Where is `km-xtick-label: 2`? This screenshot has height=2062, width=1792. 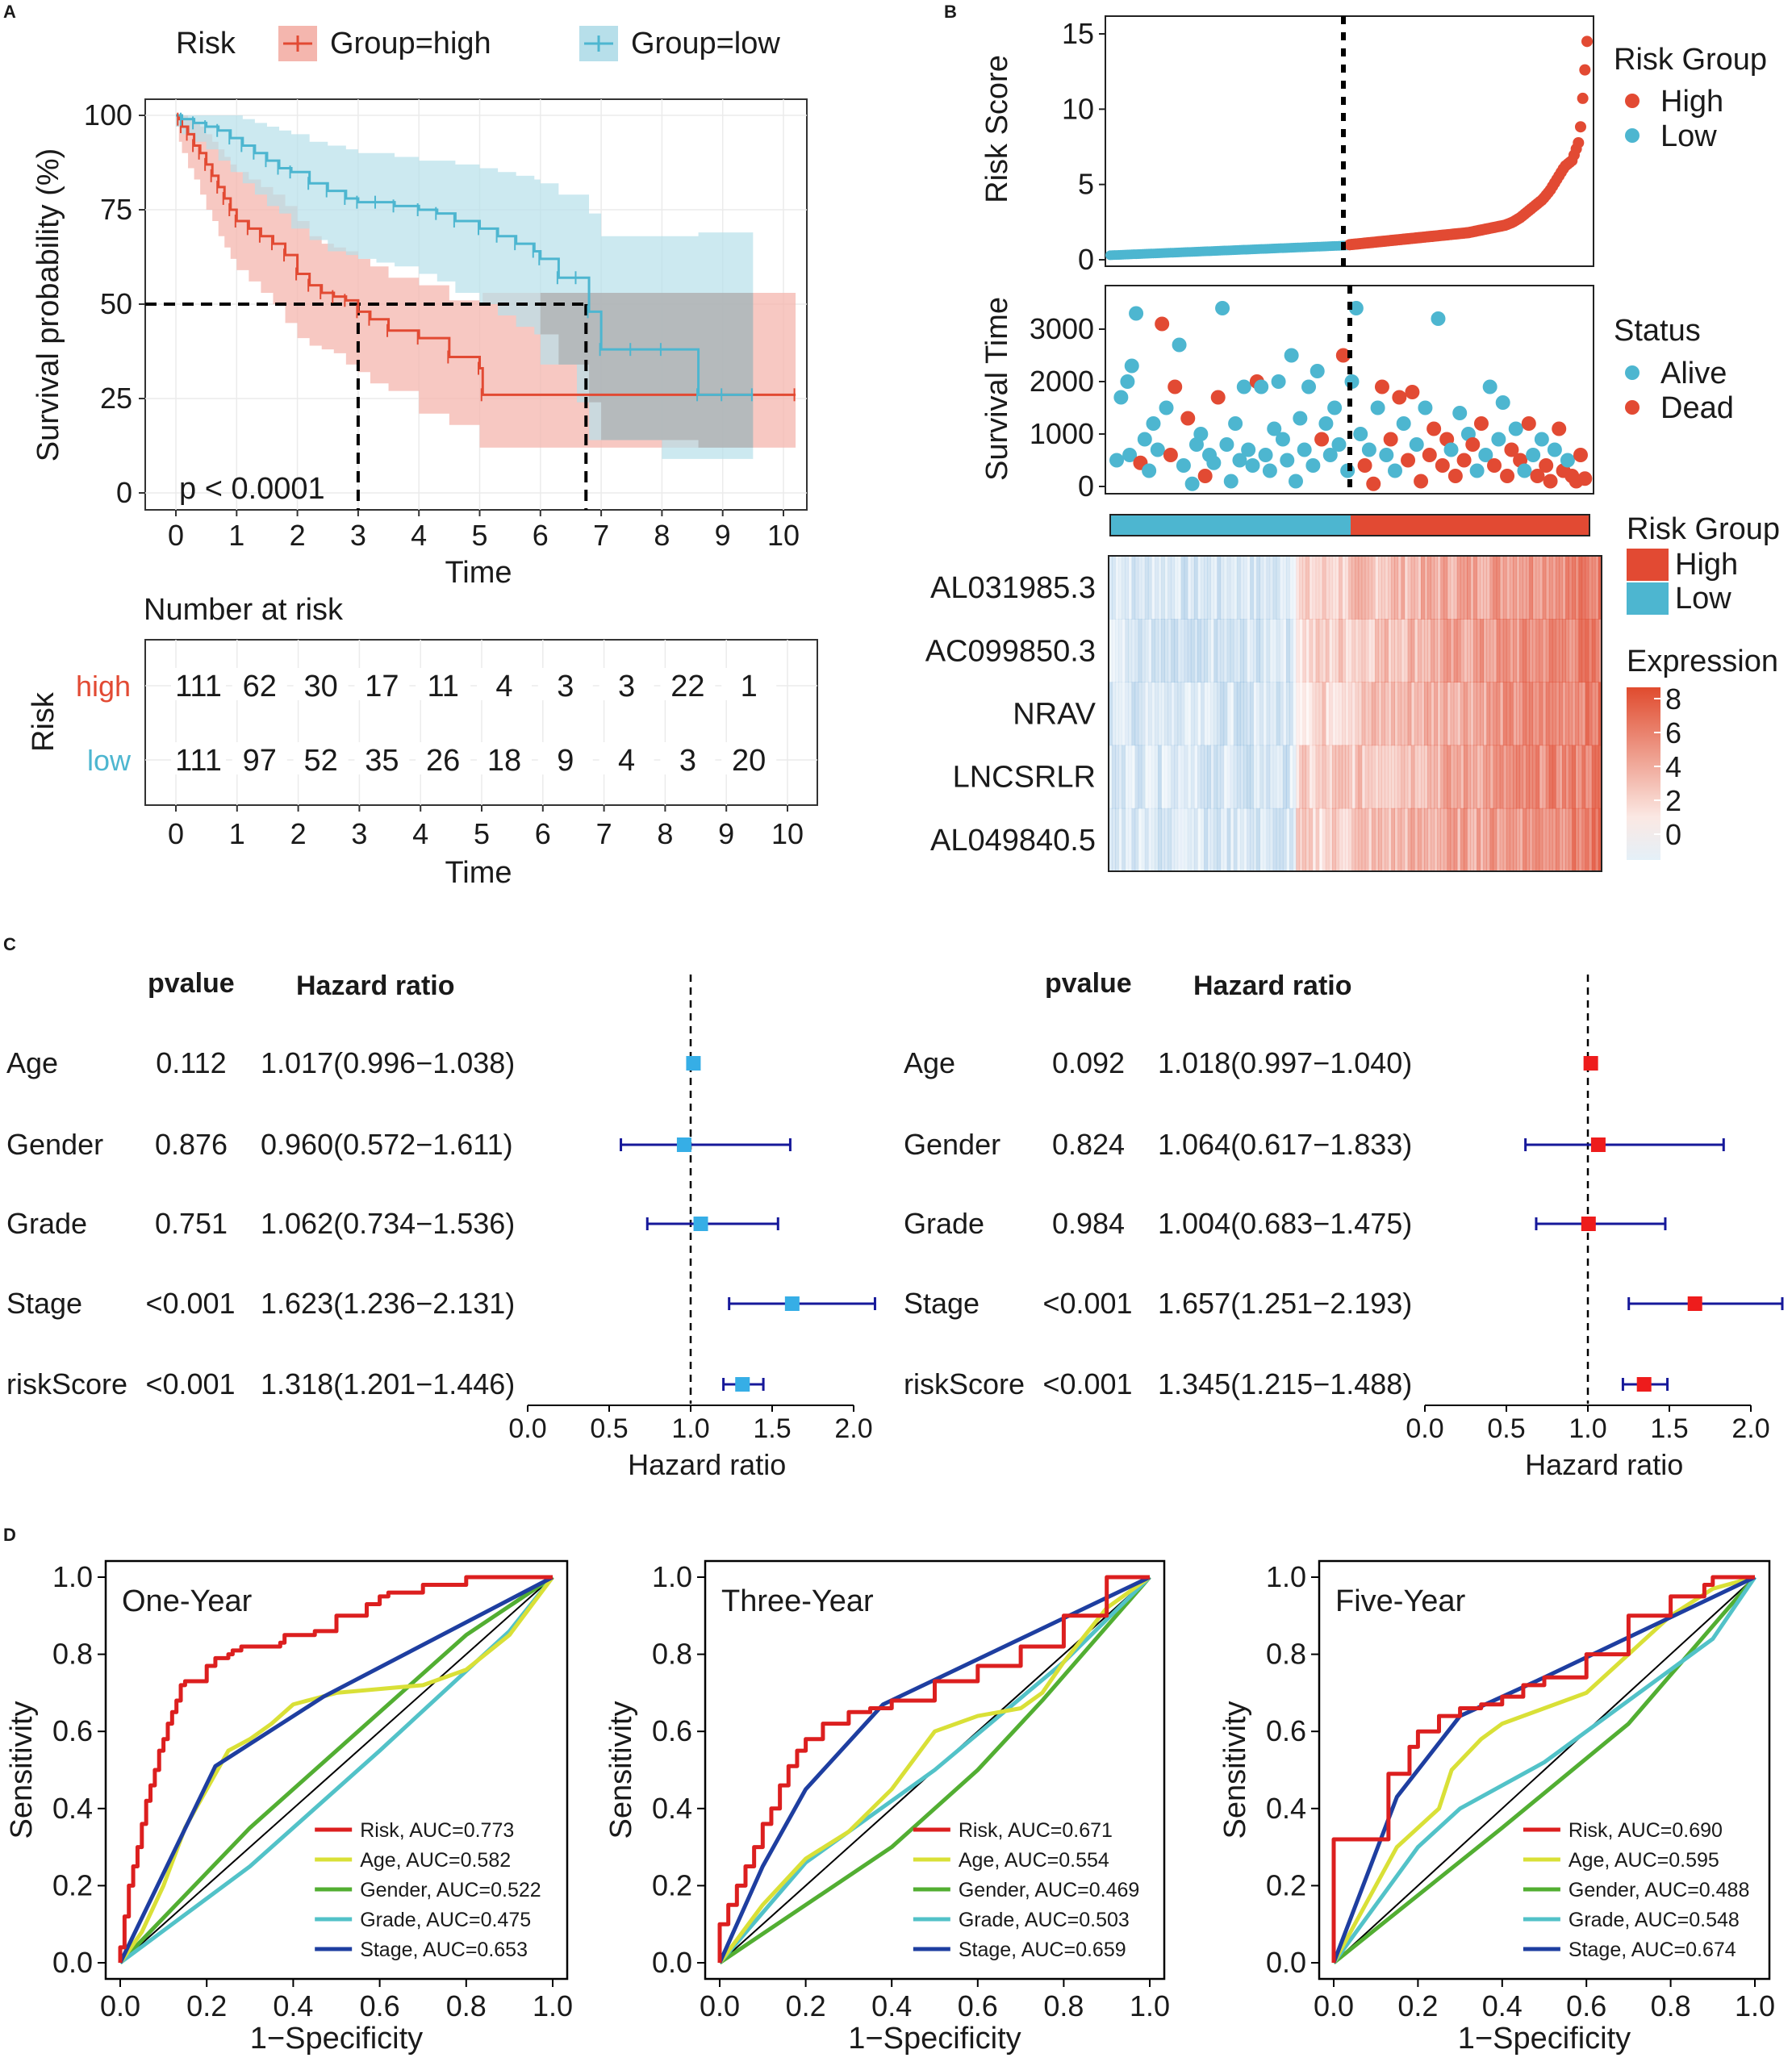 km-xtick-label: 2 is located at coordinates (298, 535).